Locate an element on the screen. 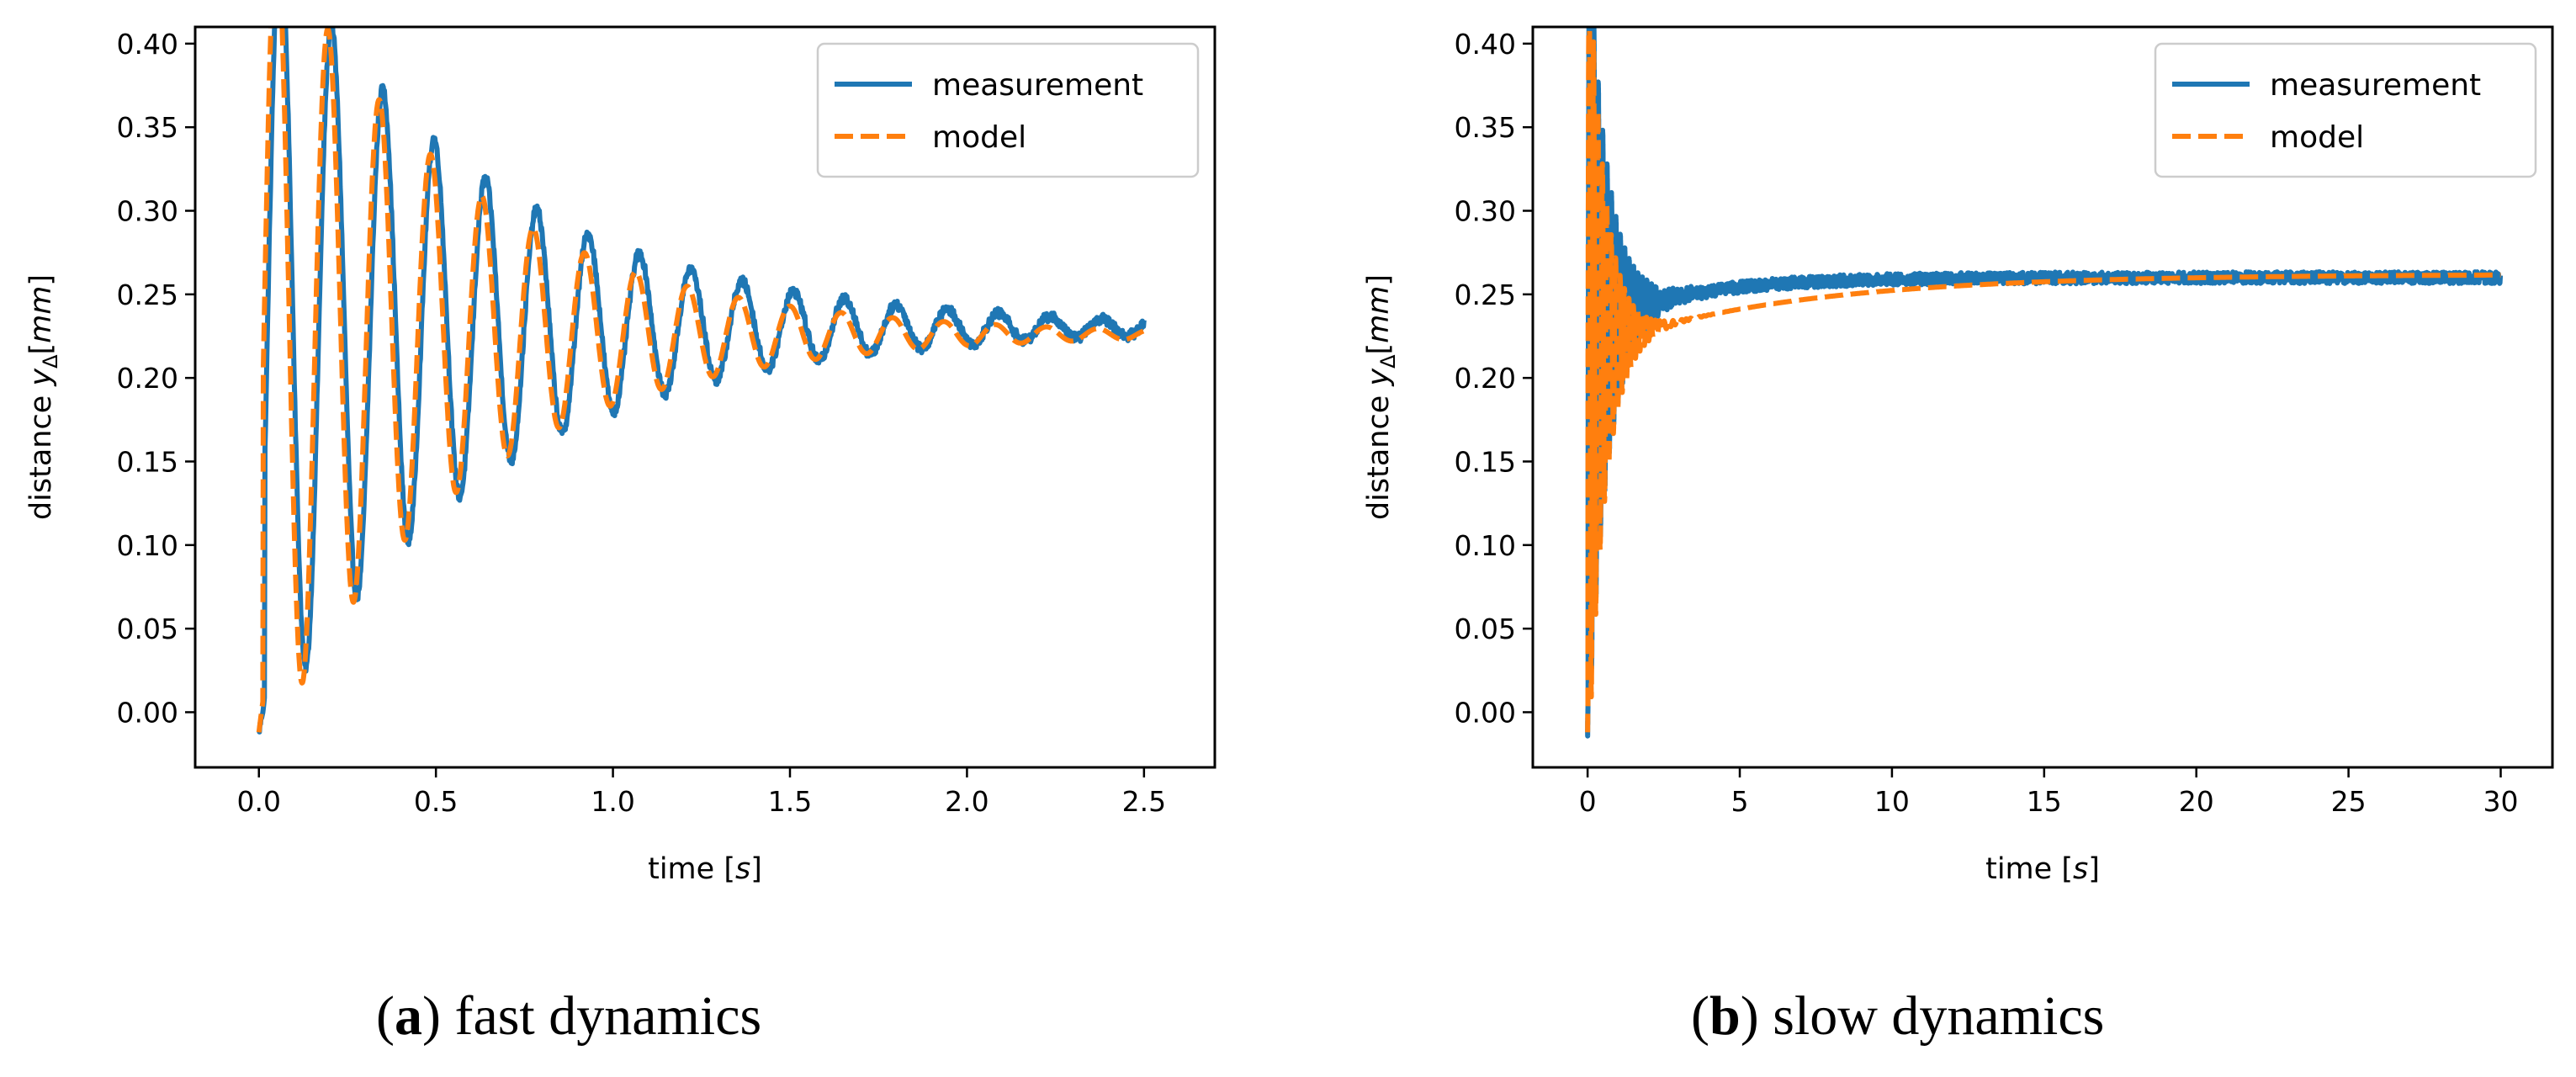 The width and height of the screenshot is (2576, 1077). y-axis-label-fast: distance yΔ[mm] is located at coordinates (43, 397).